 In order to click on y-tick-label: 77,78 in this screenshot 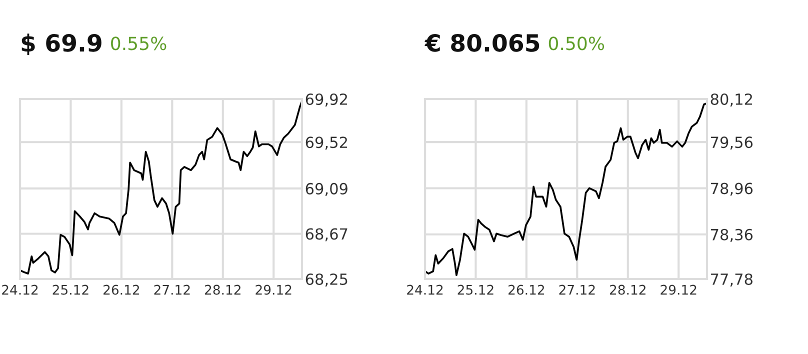, I will do `click(731, 280)`.